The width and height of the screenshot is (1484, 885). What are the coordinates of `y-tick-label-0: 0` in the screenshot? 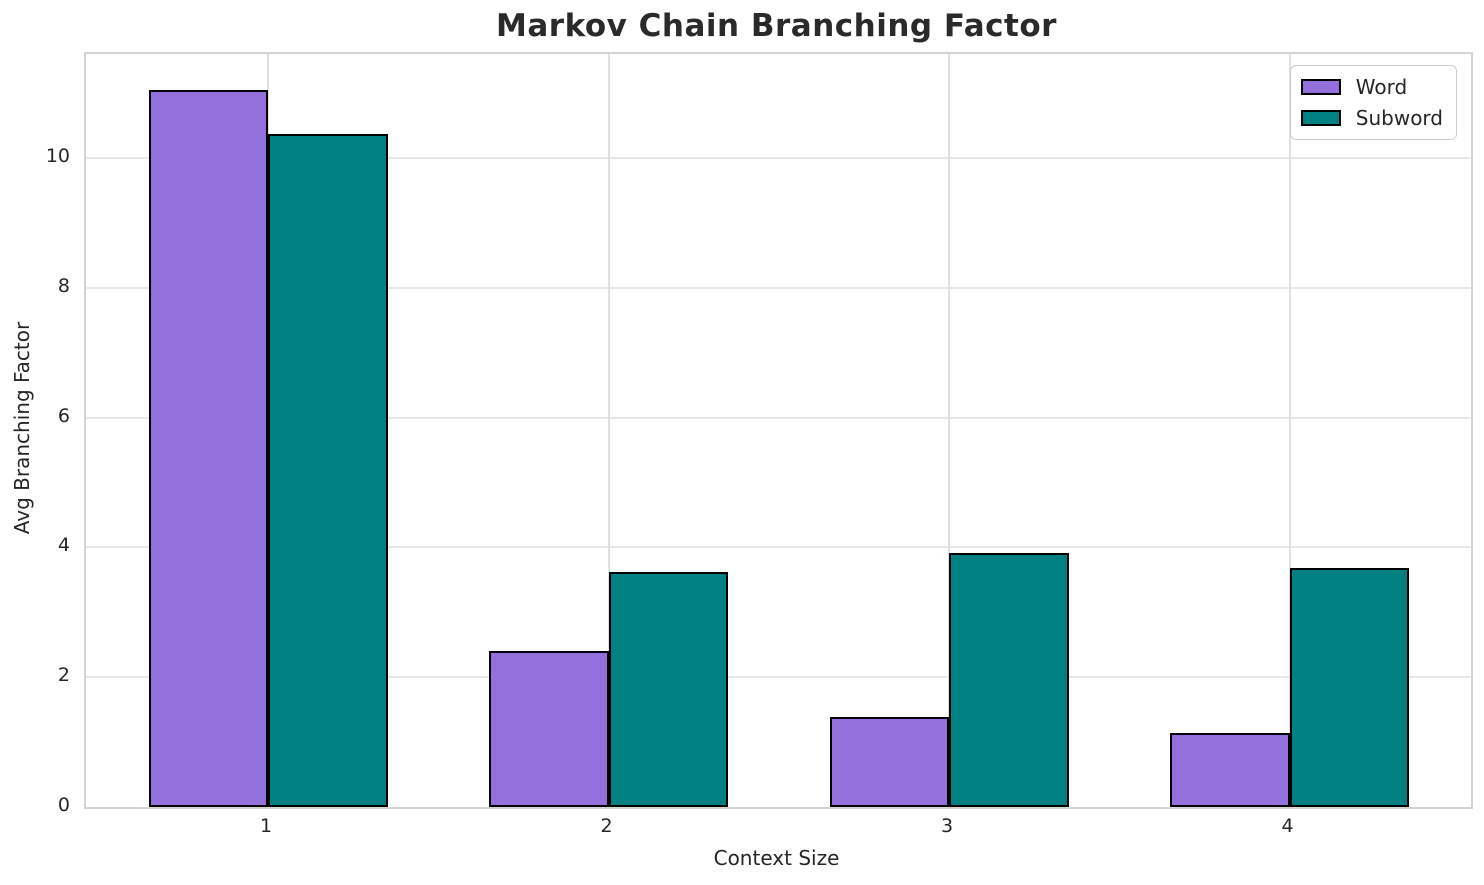 It's located at (63, 805).